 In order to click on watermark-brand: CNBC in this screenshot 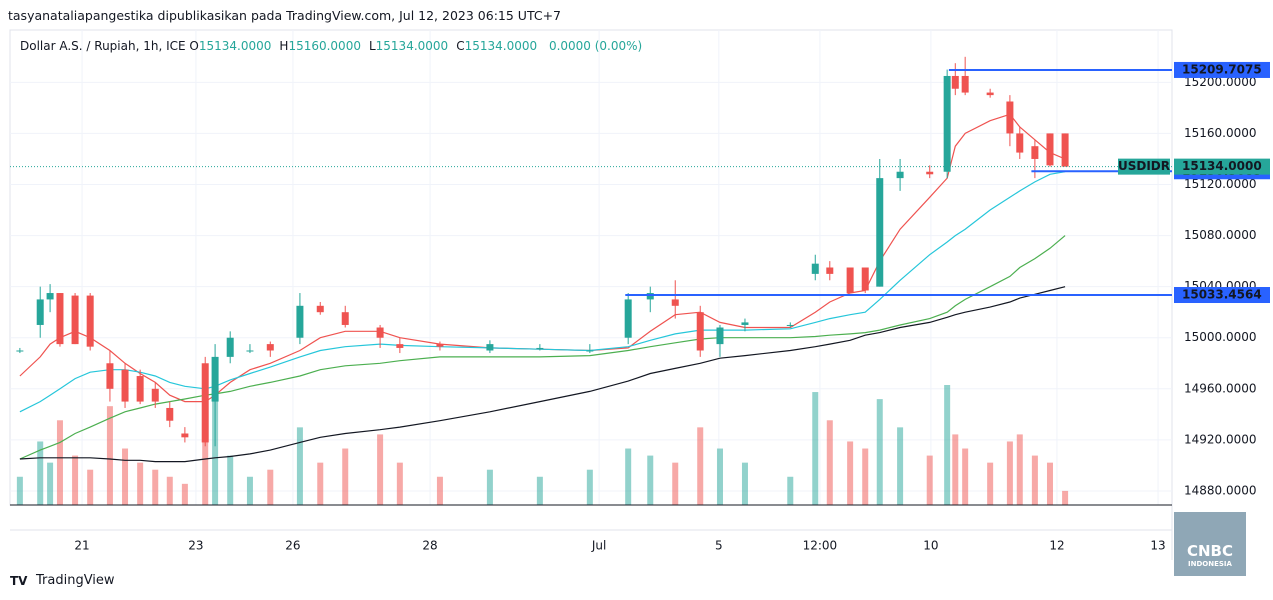, I will do `click(1209, 551)`.